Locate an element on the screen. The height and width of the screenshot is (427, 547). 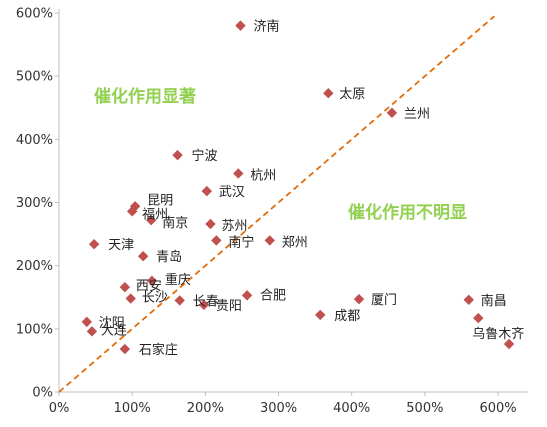
data-point-label: 杭州 is located at coordinates (263, 175).